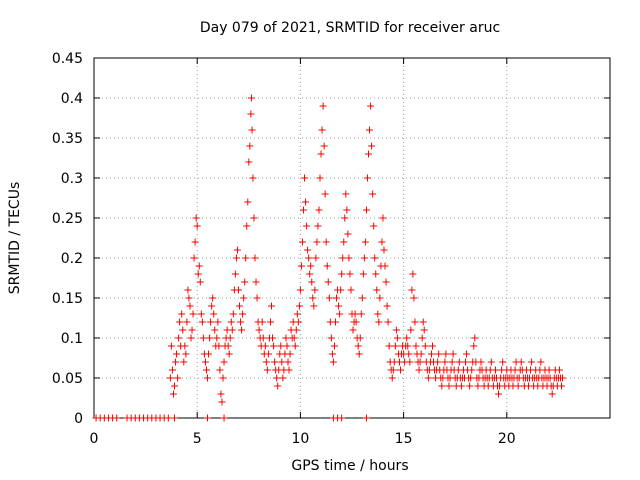 This screenshot has width=640, height=480. Describe the element at coordinates (404, 439) in the screenshot. I see `x-tick-label: 15` at that location.